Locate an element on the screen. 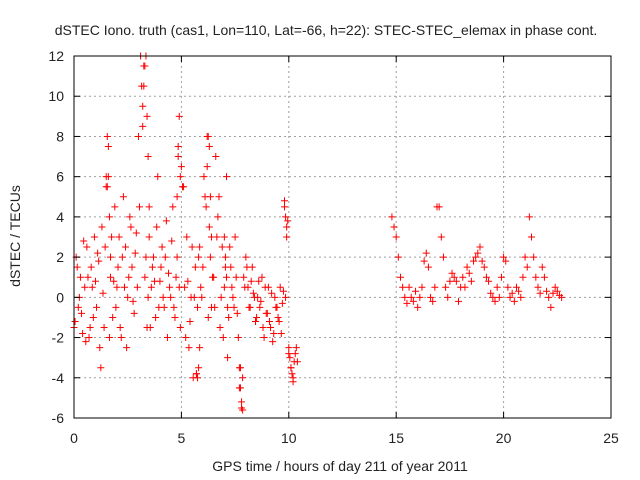  y-tick-label: 0 is located at coordinates (60, 297).